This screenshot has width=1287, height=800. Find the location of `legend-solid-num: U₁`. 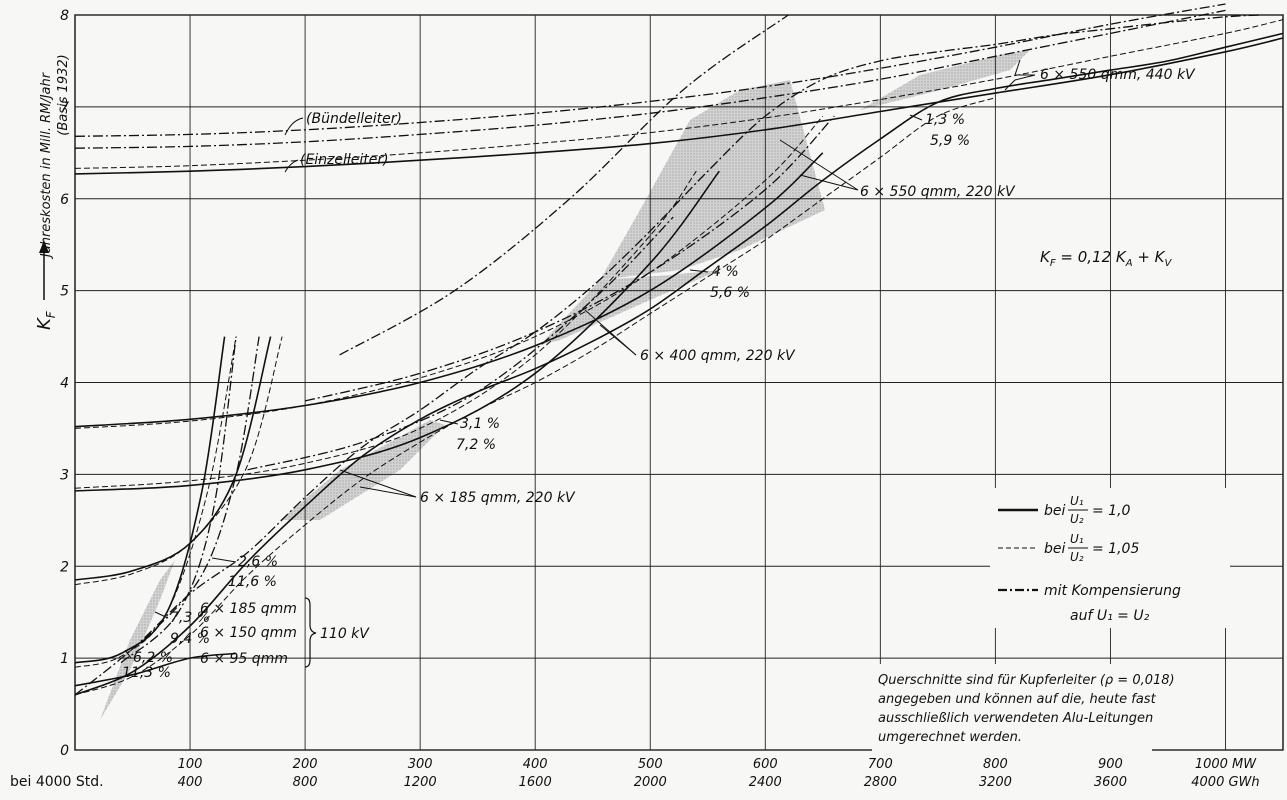

legend-solid-num: U₁ is located at coordinates (1077, 501).